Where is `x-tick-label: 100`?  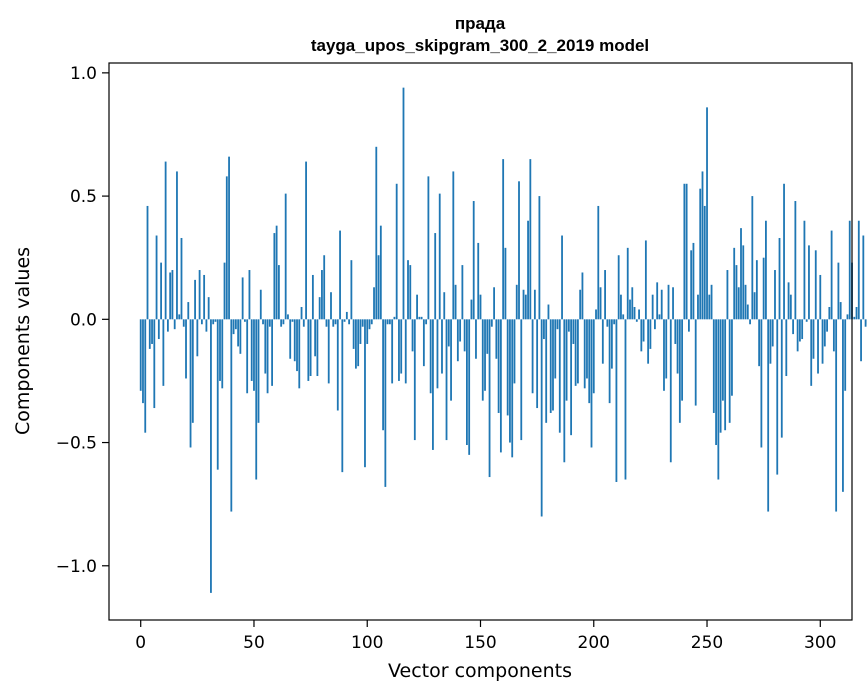
x-tick-label: 100 is located at coordinates (367, 643).